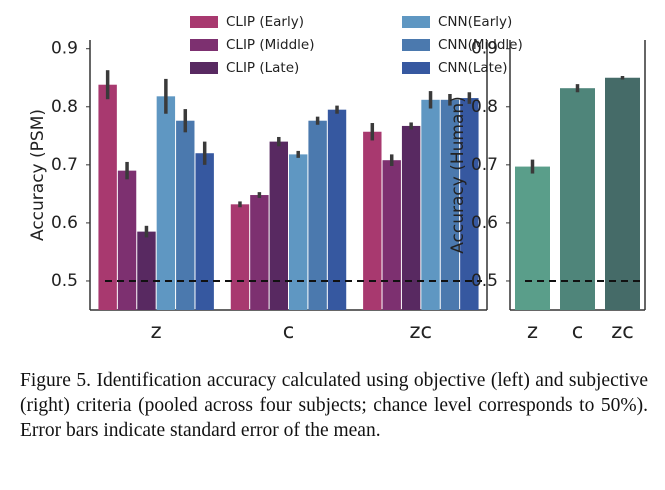 The width and height of the screenshot is (665, 490). I want to click on legend-label: CLIP (Late), so click(262, 68).